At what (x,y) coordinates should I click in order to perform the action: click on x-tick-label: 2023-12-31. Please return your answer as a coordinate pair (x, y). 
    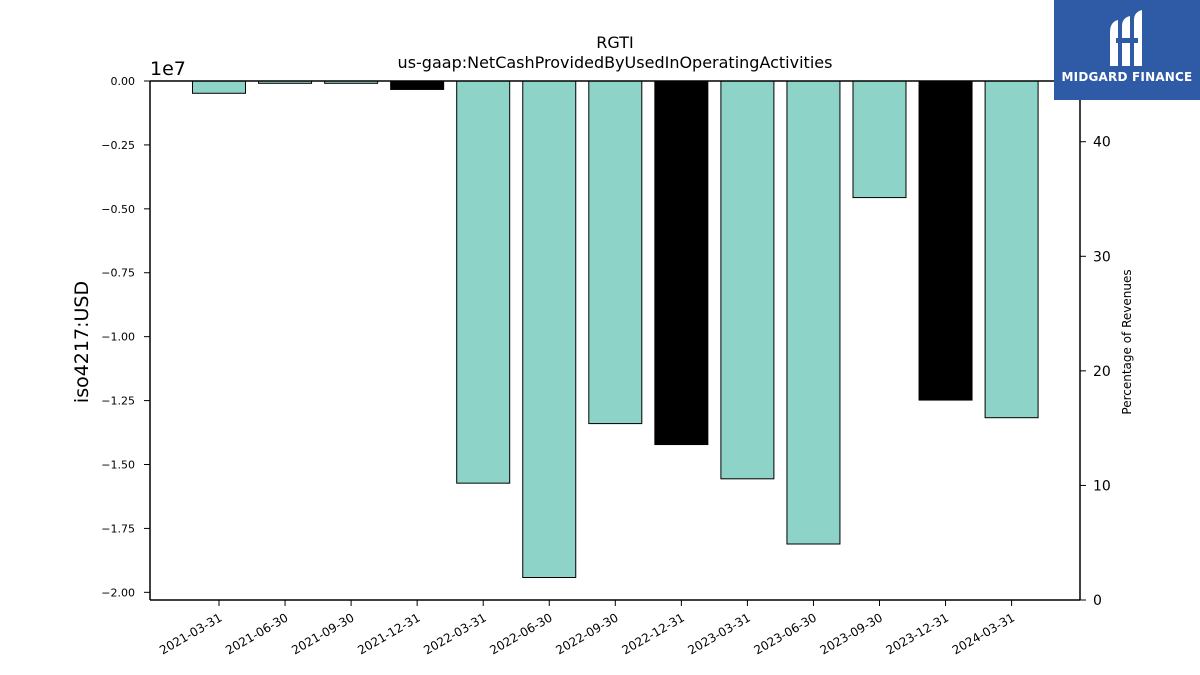
    Looking at the image, I should click on (917, 633).